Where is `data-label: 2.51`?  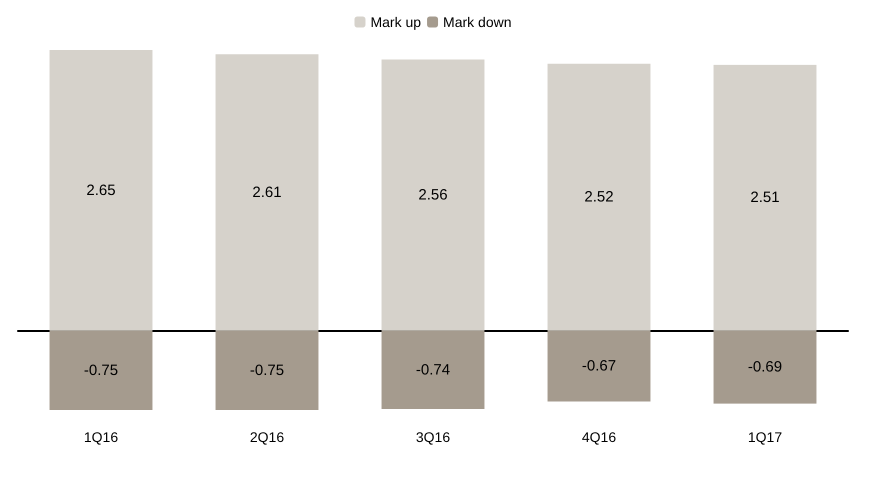 data-label: 2.51 is located at coordinates (765, 197).